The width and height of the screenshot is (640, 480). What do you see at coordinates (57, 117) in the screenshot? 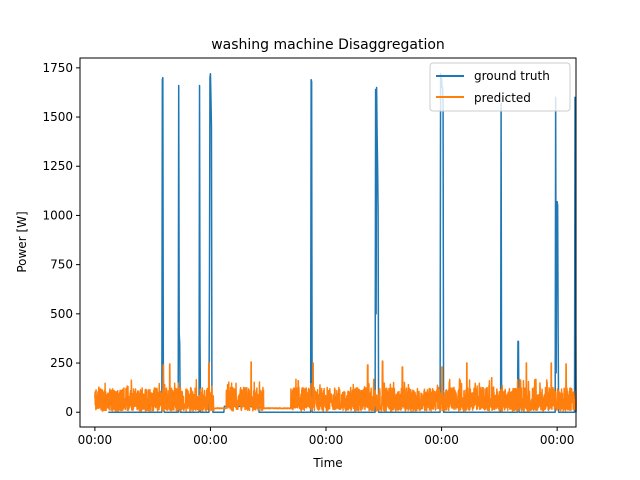
I see `y-tick-label: 1500` at bounding box center [57, 117].